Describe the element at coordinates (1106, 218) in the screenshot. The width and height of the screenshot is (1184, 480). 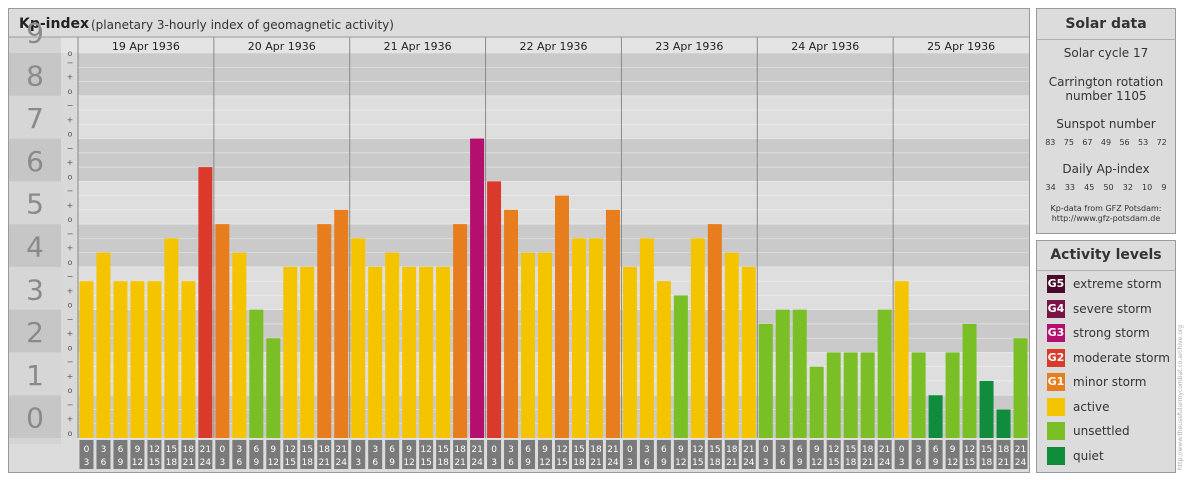
I see `source-link: http://www.gfz-potsdam.de` at that location.